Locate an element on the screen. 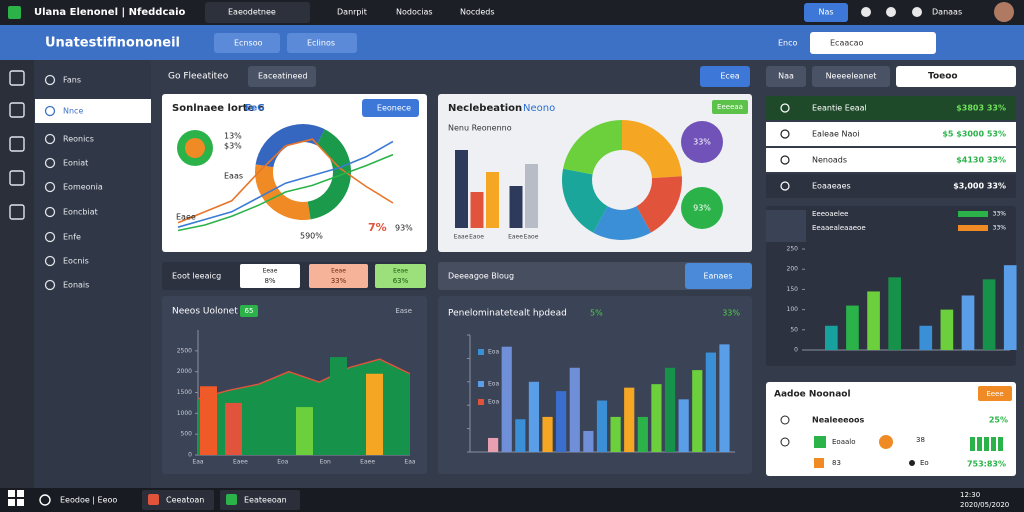 This screenshot has height=512, width=1024. button-label: Ecea is located at coordinates (729, 76).